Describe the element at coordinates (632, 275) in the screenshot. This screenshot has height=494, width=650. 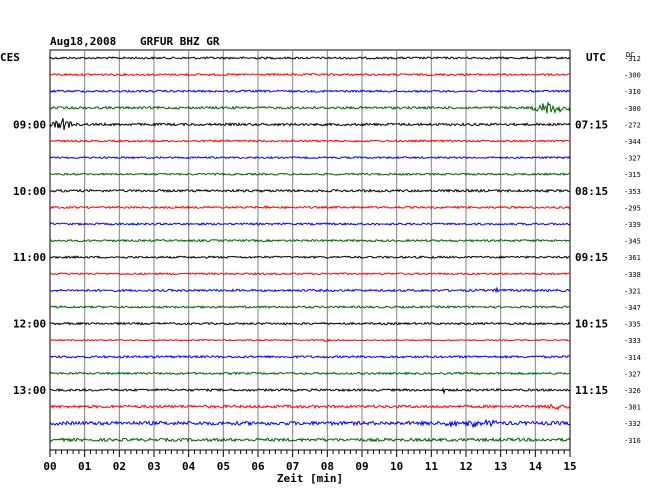
I see `dc-offset-label: -338` at that location.